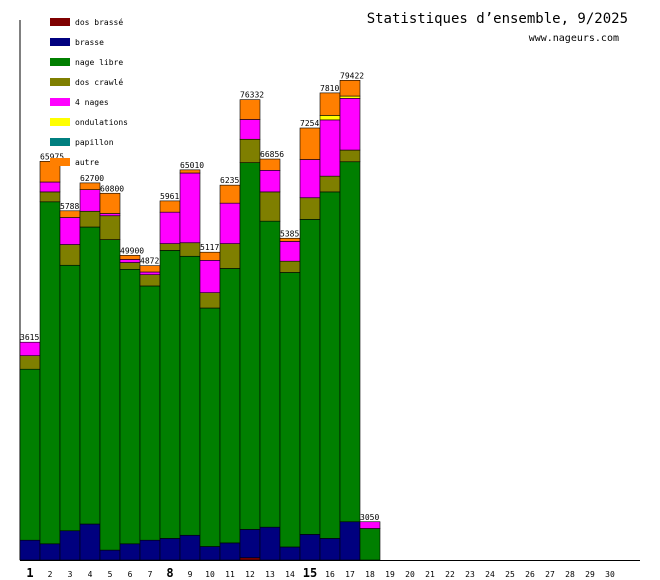  I want to click on chart-title: Statistiques d’ensemble, 9/2025, so click(497, 19).